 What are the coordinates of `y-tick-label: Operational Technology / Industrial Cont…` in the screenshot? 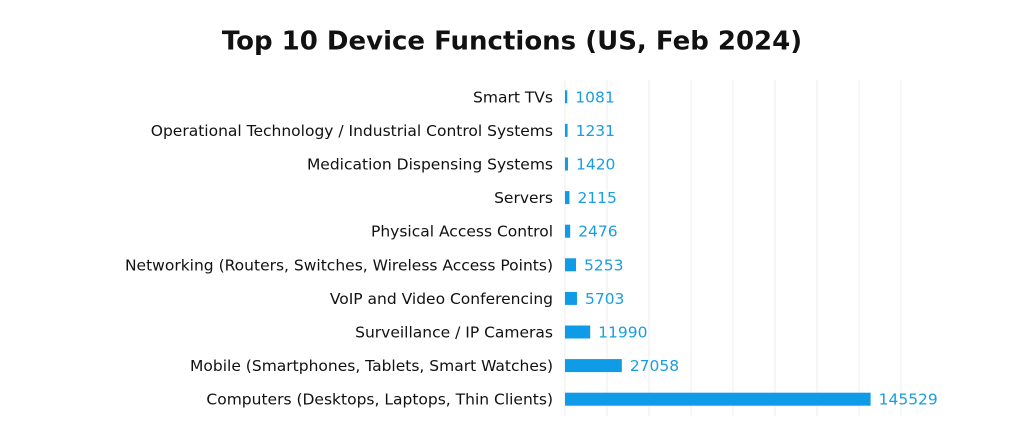 It's located at (352, 131).